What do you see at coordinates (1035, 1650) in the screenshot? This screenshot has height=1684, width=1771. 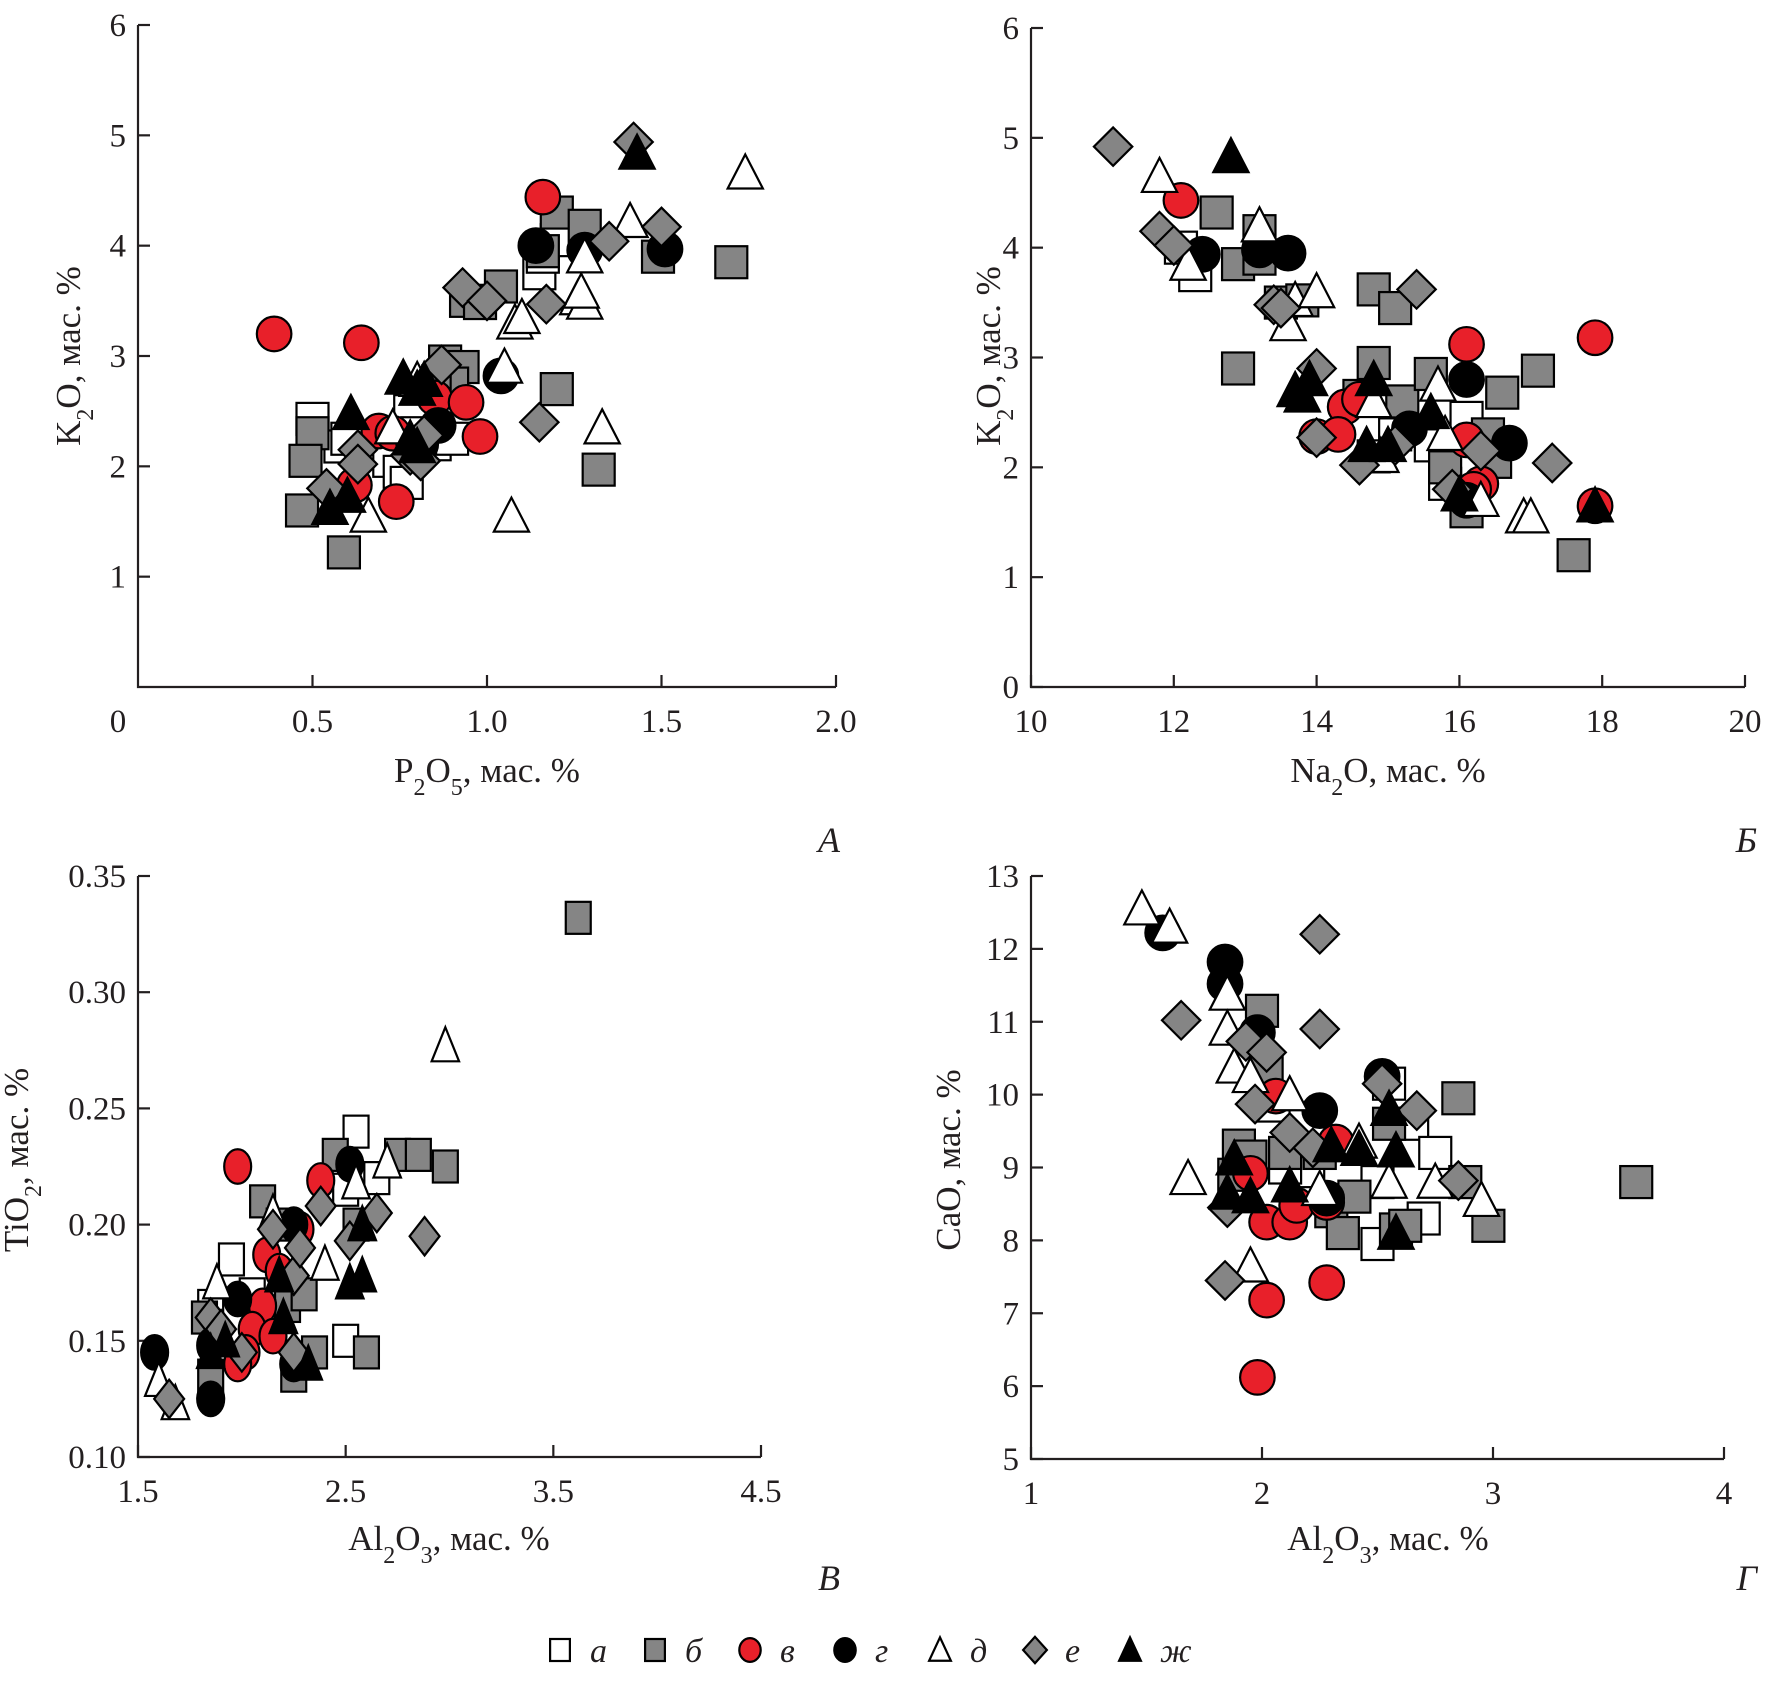 I see `legend-marker-e` at bounding box center [1035, 1650].